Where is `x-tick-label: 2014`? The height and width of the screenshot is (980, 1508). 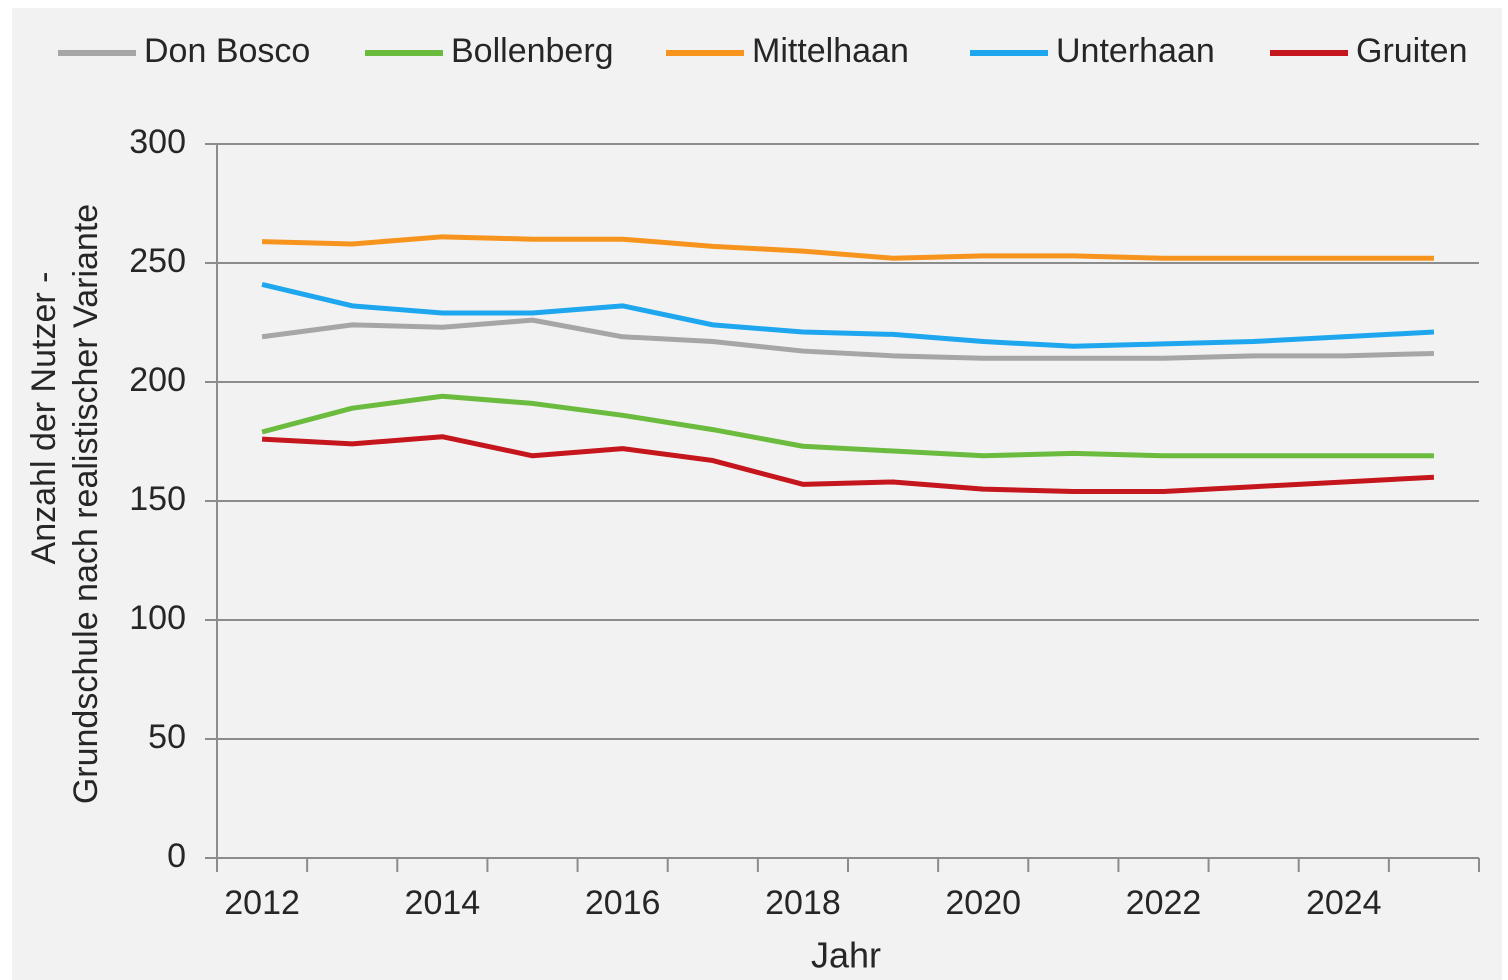
x-tick-label: 2014 is located at coordinates (443, 903).